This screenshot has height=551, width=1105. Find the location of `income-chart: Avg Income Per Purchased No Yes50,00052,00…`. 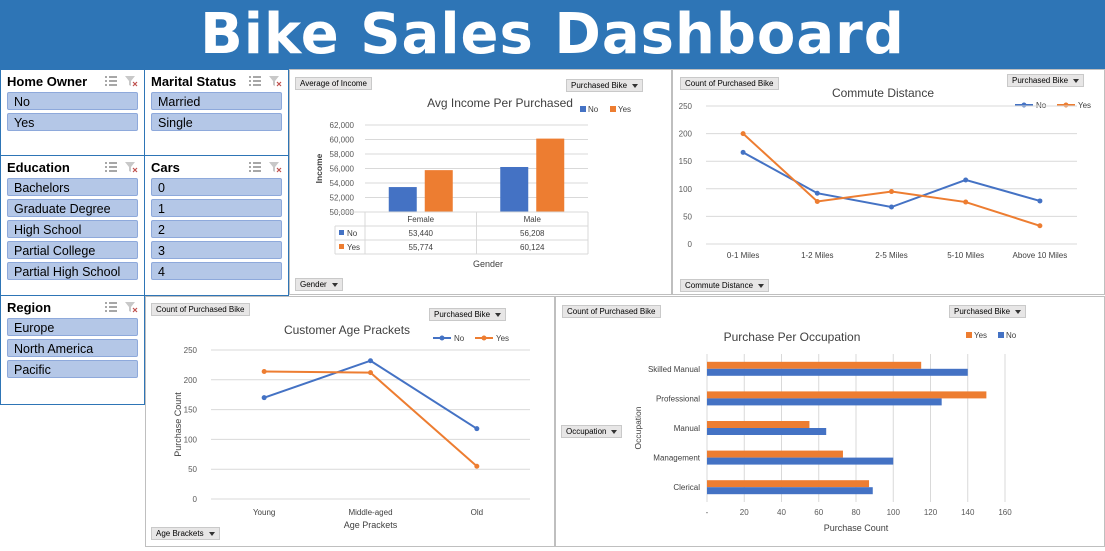

income-chart: Avg Income Per Purchased No Yes50,00052,00… is located at coordinates (472, 182).